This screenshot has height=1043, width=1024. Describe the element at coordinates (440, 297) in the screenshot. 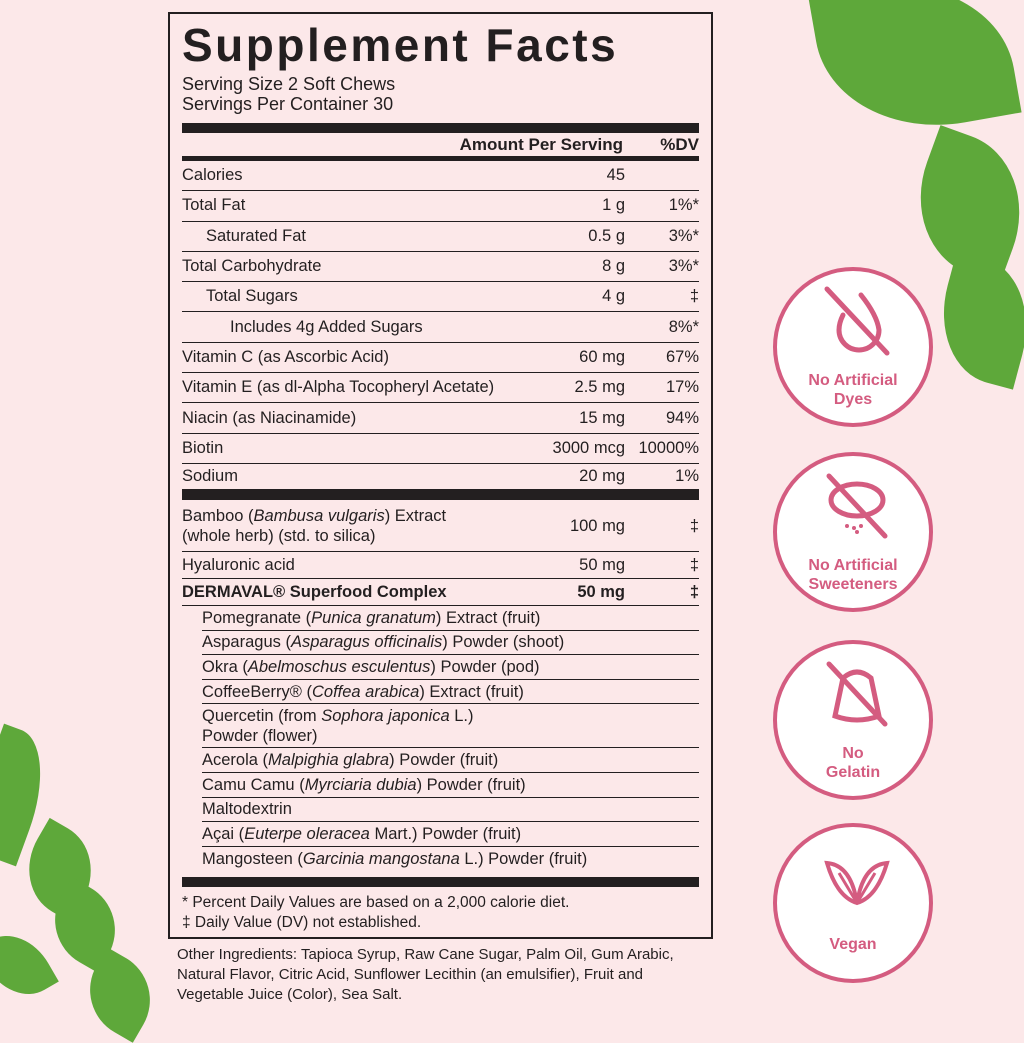

I see `nutrient-row: Total Sugars 4 g ‡` at that location.